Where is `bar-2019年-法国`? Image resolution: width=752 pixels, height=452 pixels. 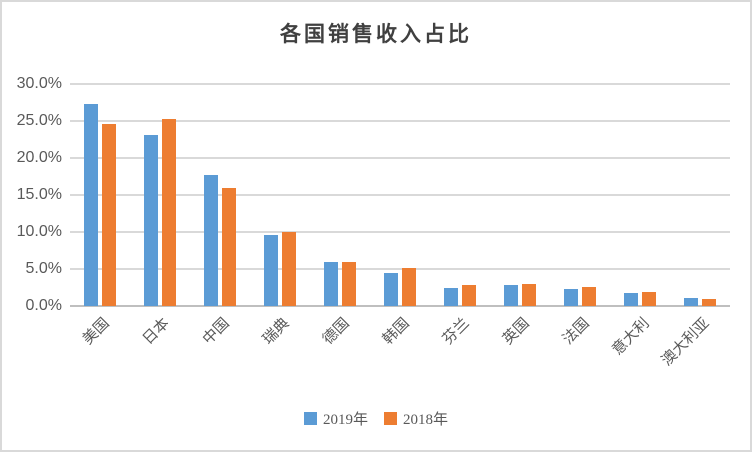
bar-2019年-法国 is located at coordinates (571, 297).